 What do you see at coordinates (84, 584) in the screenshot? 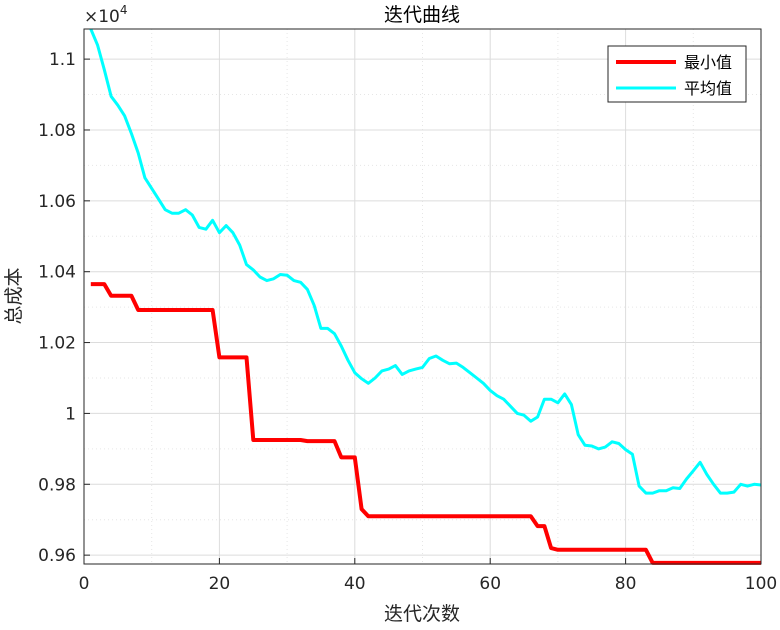
I see `x-tick-label: 0` at bounding box center [84, 584].